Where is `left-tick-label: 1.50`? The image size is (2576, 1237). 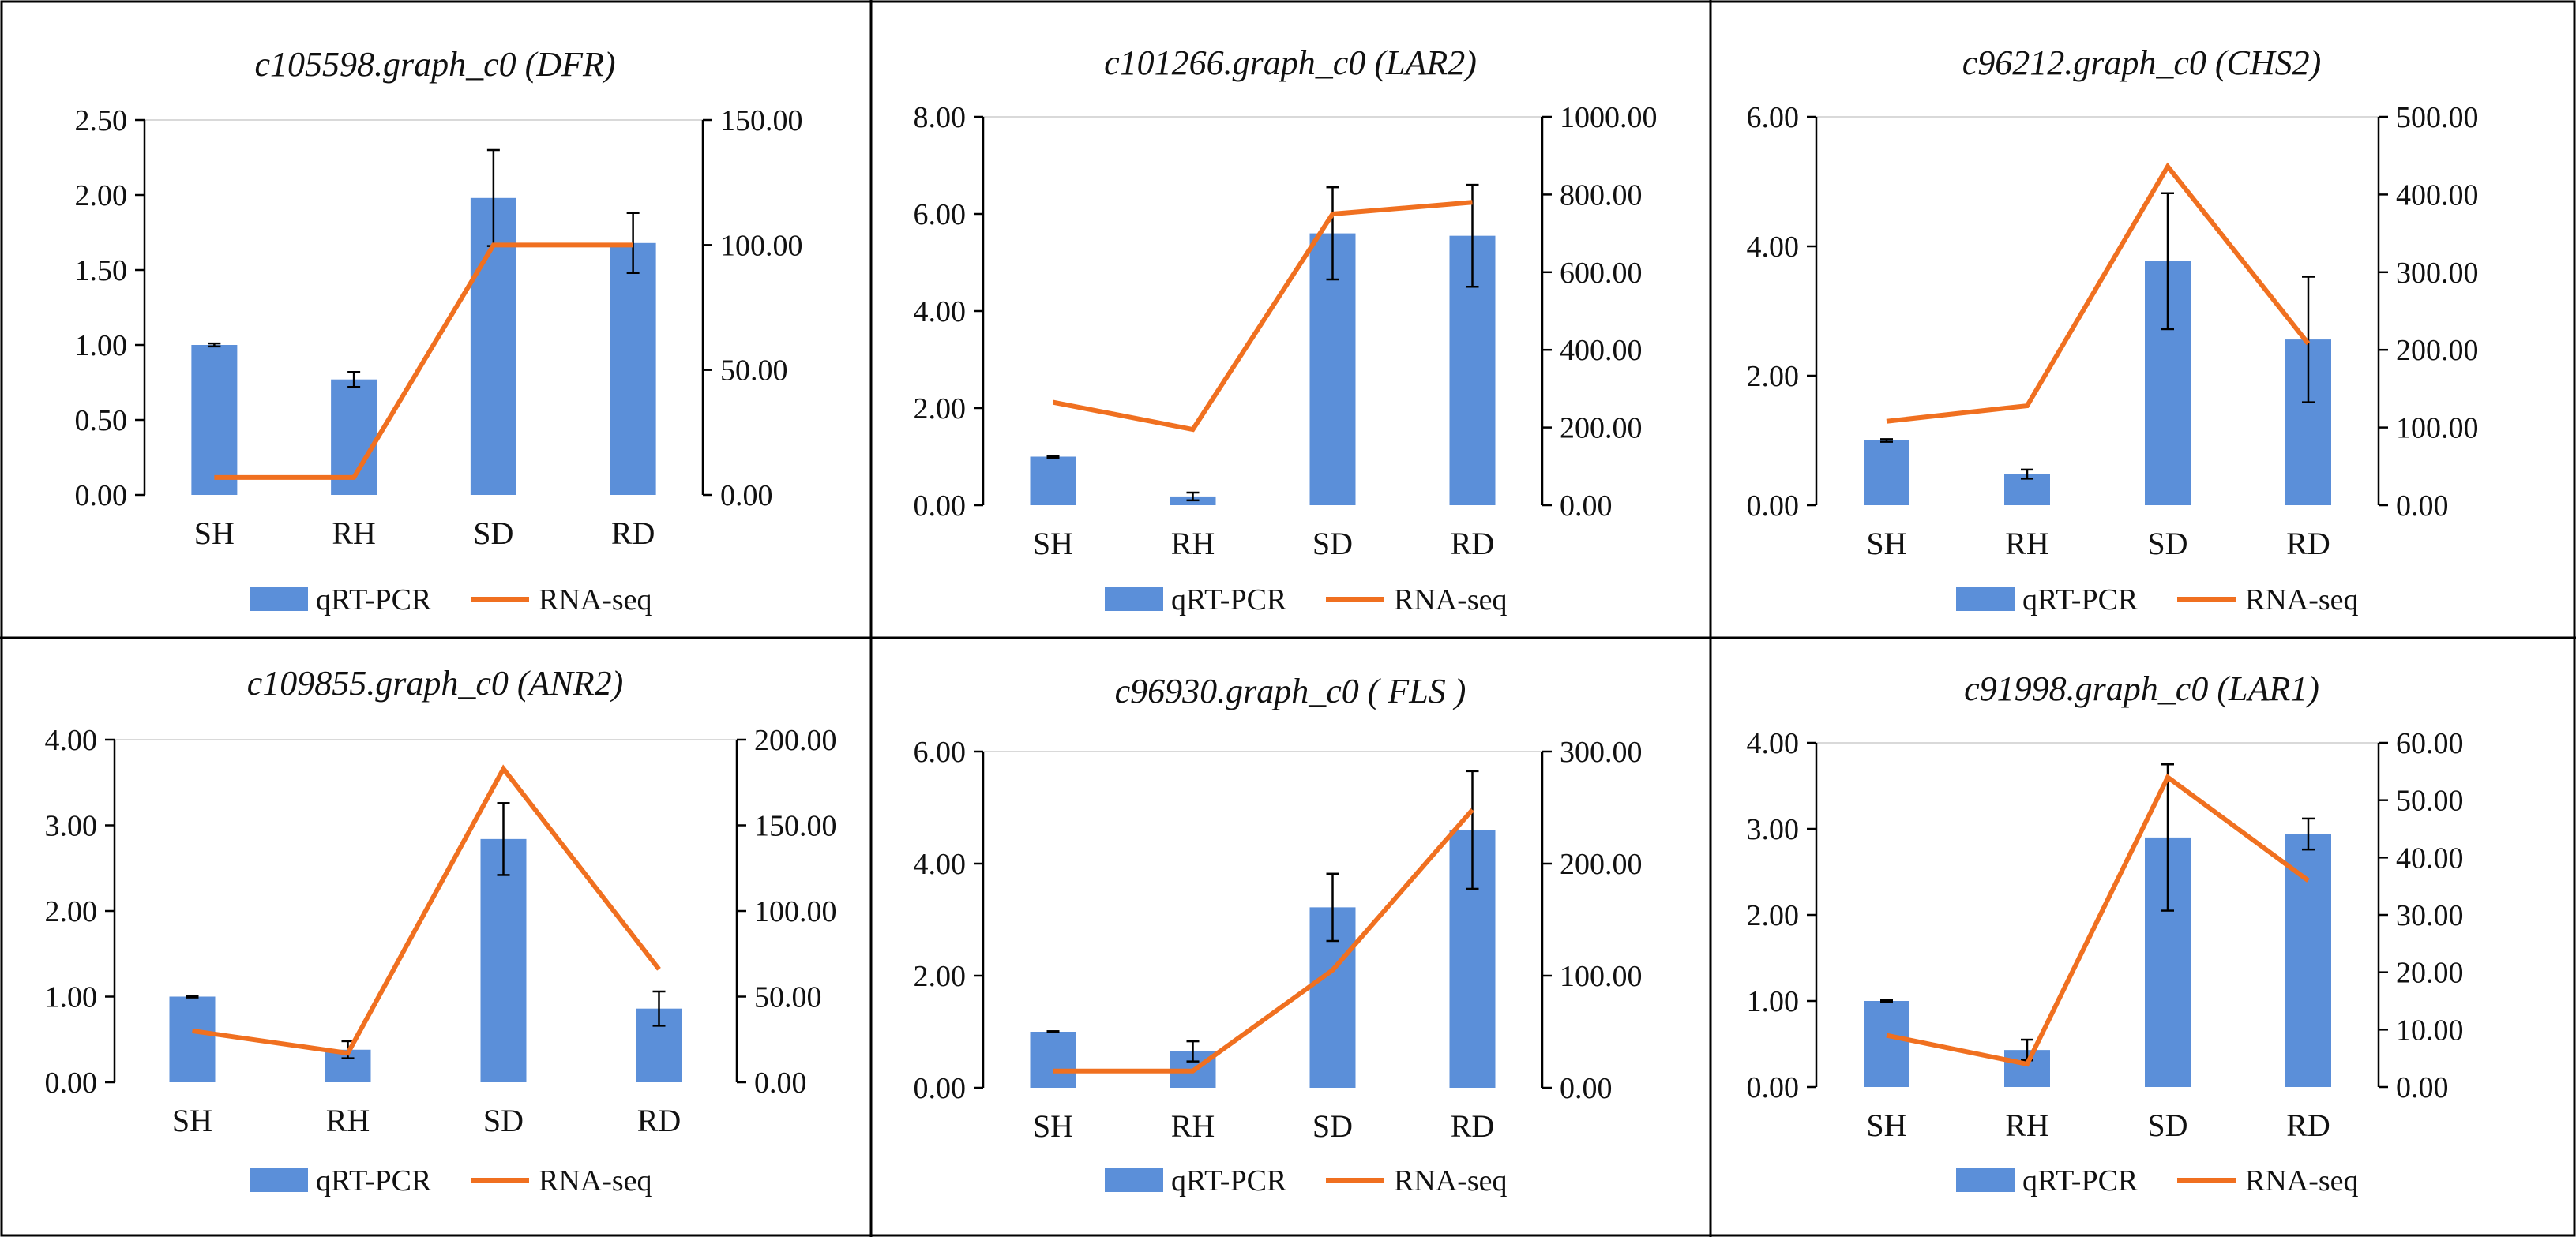
left-tick-label: 1.50 is located at coordinates (101, 270).